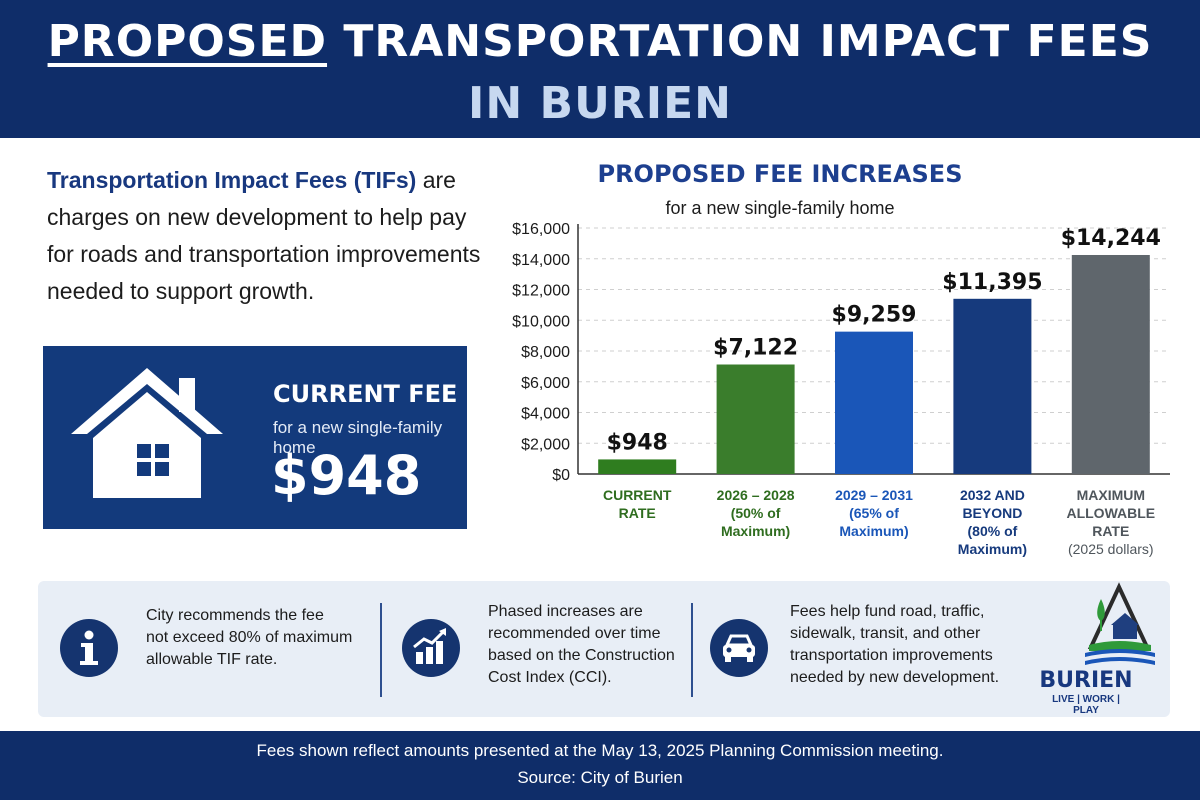  What do you see at coordinates (431, 648) in the screenshot?
I see `bar-growth-icon` at bounding box center [431, 648].